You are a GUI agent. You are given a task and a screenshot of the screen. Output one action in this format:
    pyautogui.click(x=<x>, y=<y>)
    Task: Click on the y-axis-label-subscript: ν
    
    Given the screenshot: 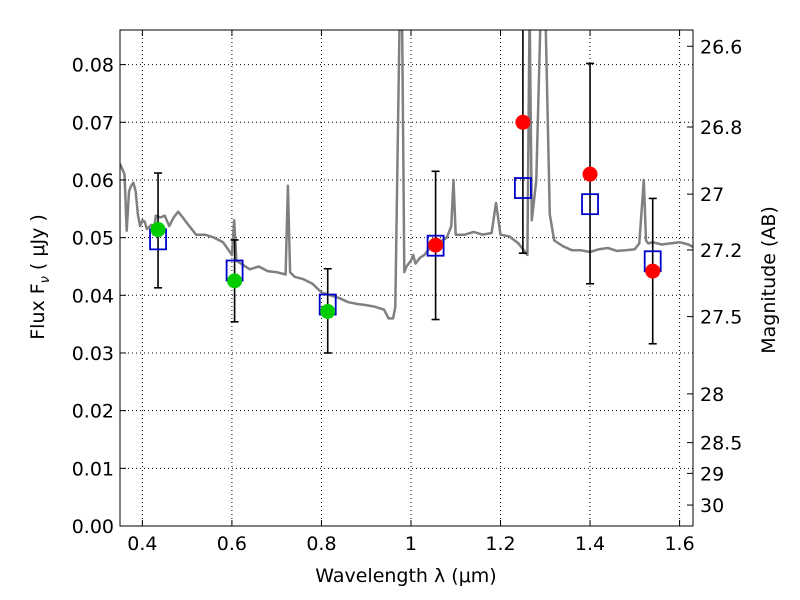 What is the action you would take?
    pyautogui.click(x=45, y=279)
    